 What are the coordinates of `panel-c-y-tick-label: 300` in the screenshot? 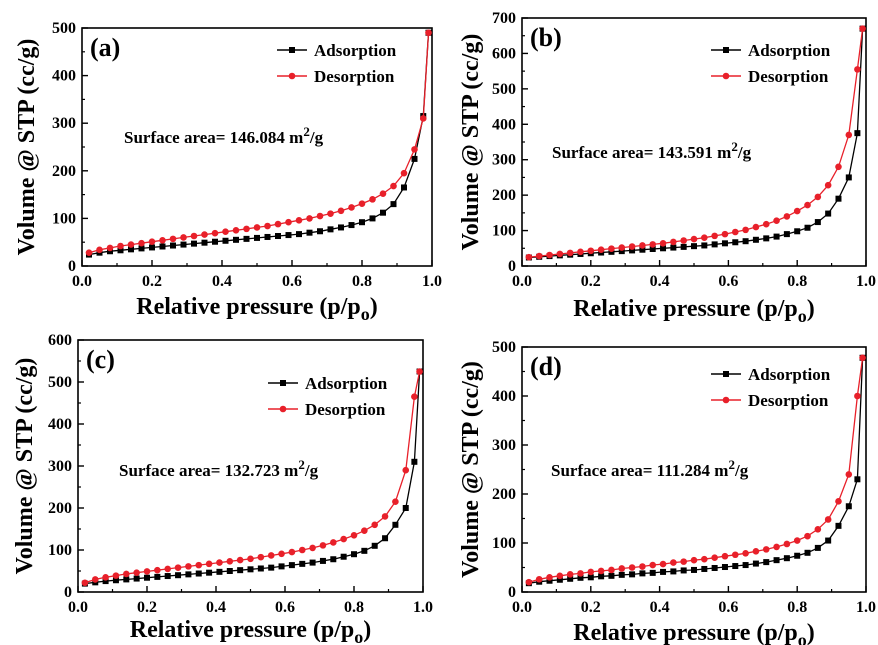 It's located at (60, 466).